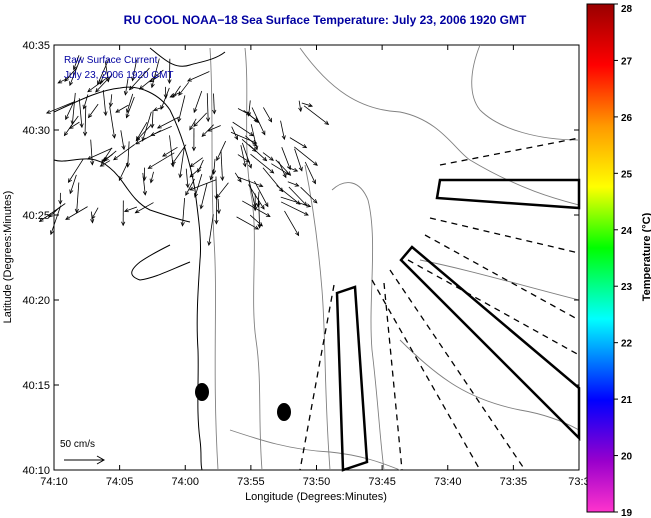 The height and width of the screenshot is (518, 651). I want to click on colorbar-tick-label: 23, so click(627, 287).